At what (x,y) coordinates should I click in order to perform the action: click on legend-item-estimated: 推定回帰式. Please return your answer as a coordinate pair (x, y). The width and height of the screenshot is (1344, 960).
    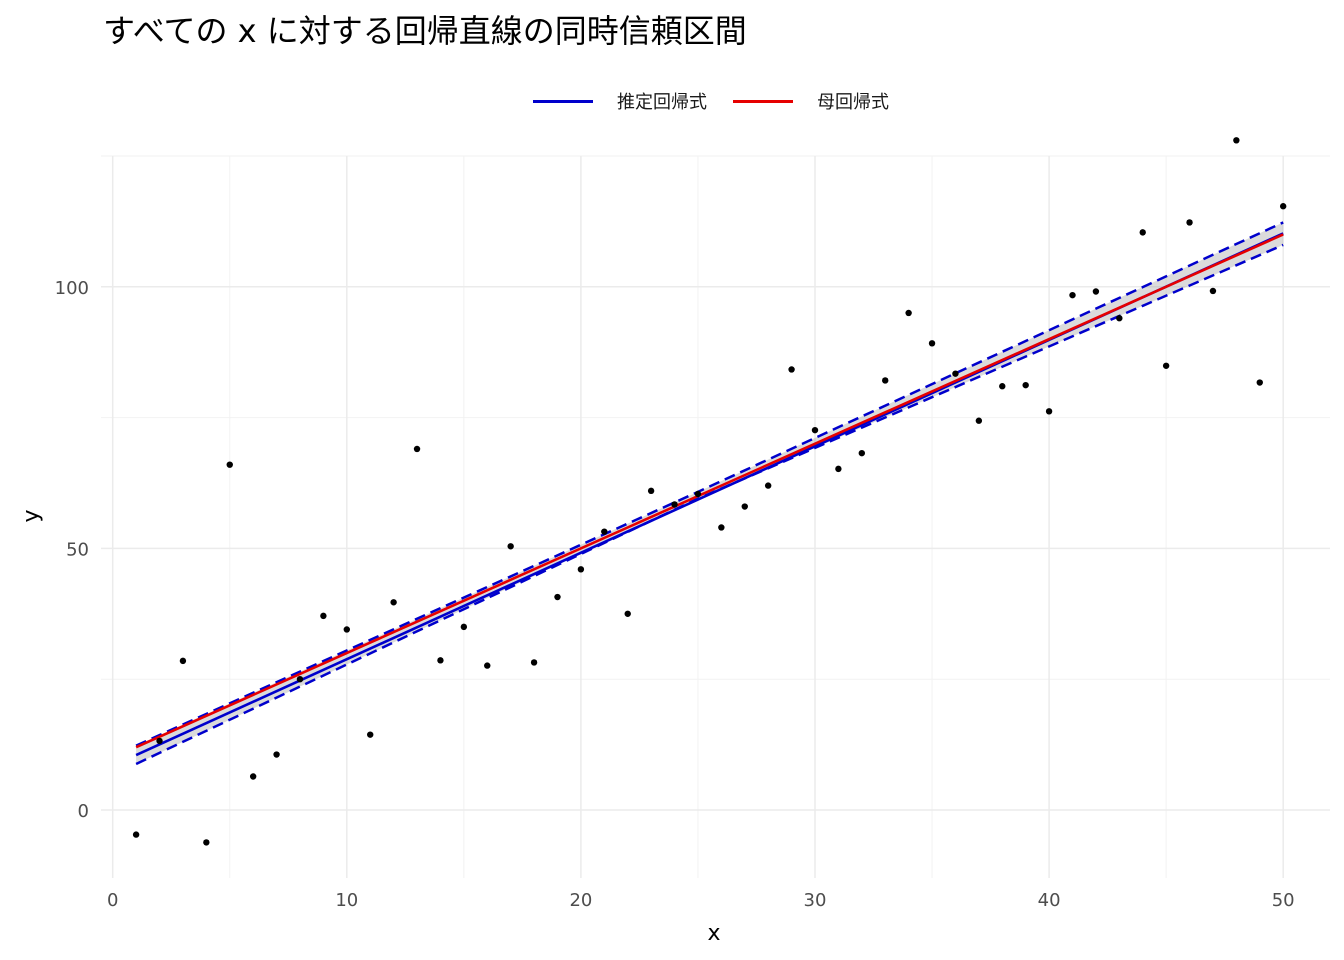
    Looking at the image, I should click on (620, 101).